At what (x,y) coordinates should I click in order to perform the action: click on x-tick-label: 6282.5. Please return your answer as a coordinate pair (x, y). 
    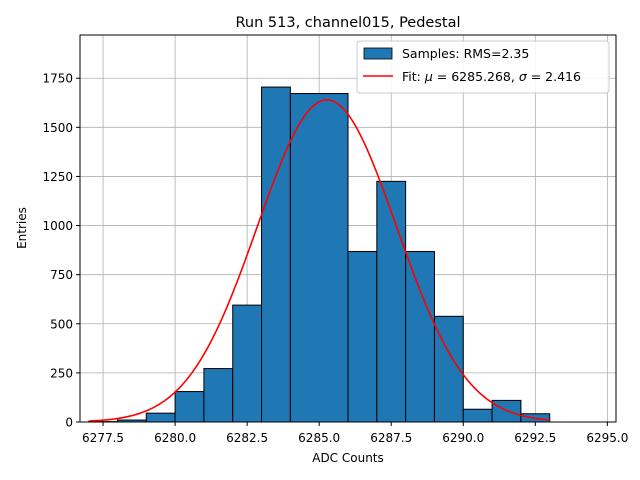
    Looking at the image, I should click on (247, 438).